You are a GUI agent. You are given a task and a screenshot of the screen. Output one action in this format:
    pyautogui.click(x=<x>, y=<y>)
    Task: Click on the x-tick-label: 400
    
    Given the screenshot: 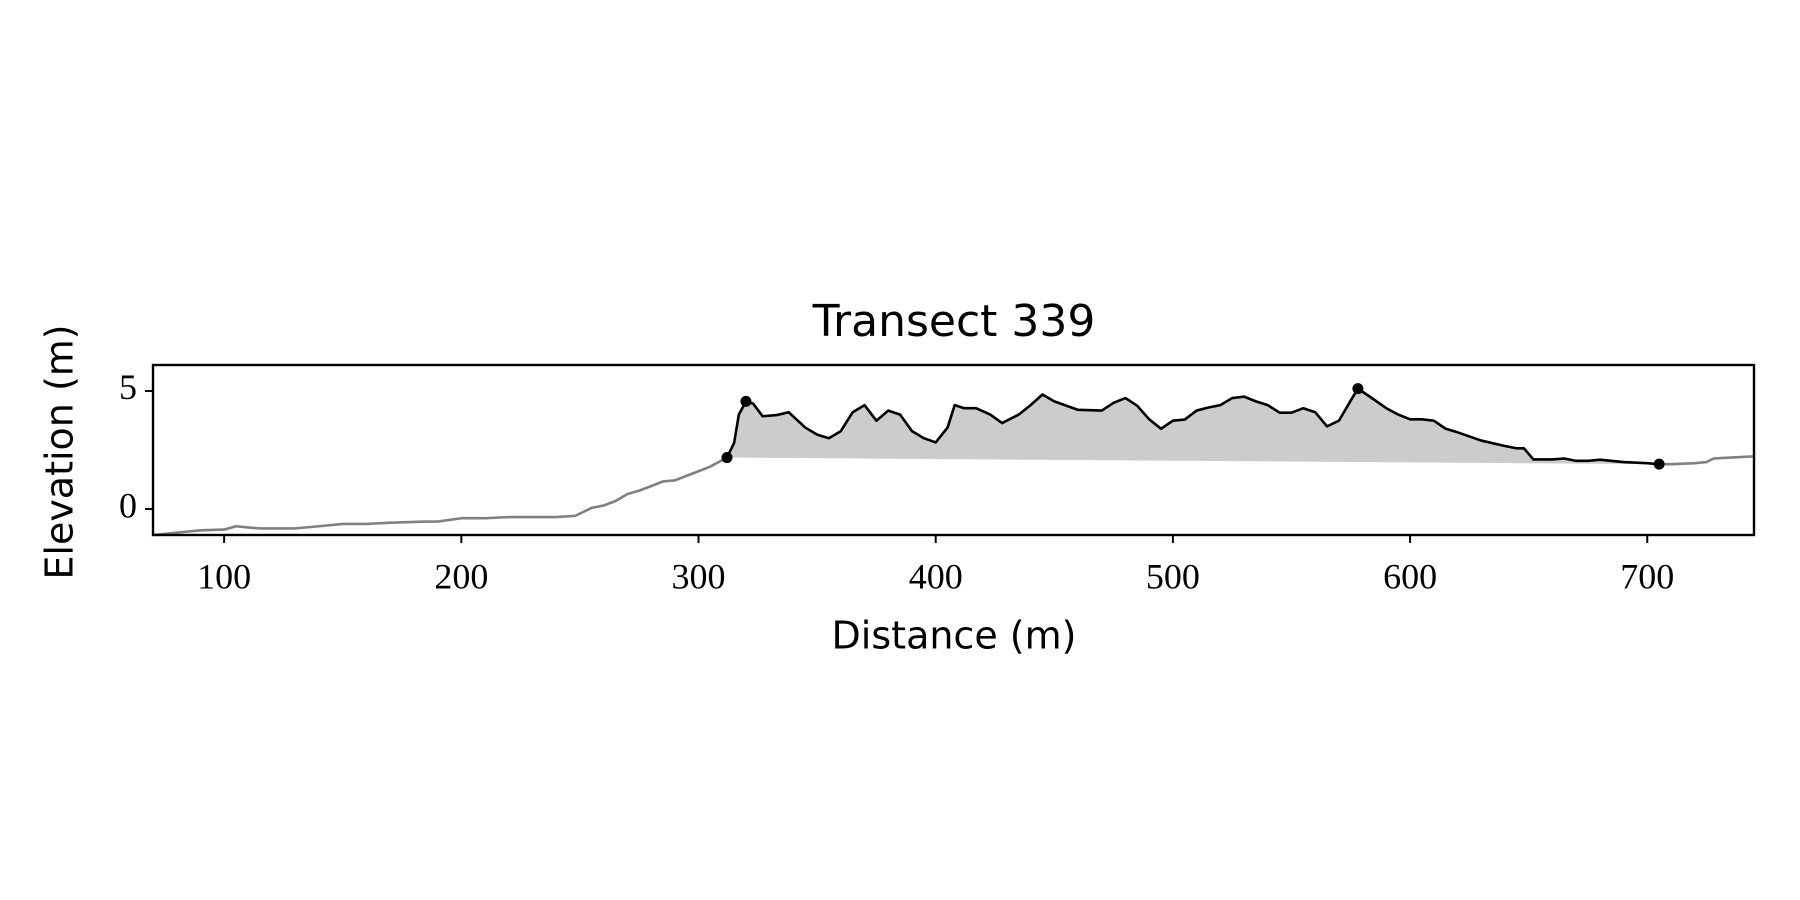 What is the action you would take?
    pyautogui.click(x=936, y=576)
    